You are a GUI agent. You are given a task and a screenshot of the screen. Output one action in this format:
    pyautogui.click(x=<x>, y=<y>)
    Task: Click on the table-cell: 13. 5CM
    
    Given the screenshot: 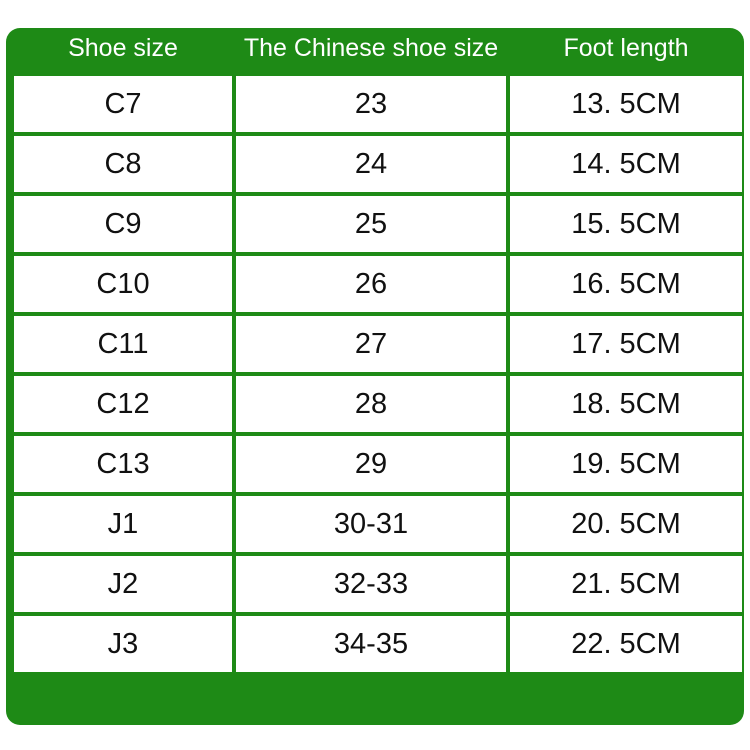 What is the action you would take?
    pyautogui.click(x=626, y=104)
    